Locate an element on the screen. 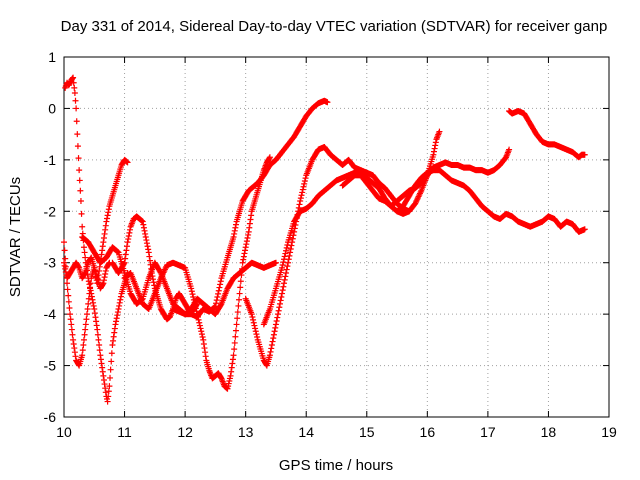  series-track-i is located at coordinates (351, 228).